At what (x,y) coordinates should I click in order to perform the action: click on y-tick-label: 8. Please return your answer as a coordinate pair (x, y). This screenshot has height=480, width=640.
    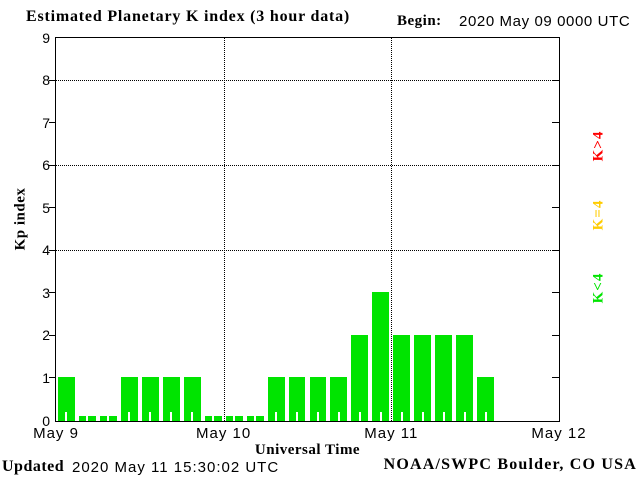
    Looking at the image, I should click on (46, 80).